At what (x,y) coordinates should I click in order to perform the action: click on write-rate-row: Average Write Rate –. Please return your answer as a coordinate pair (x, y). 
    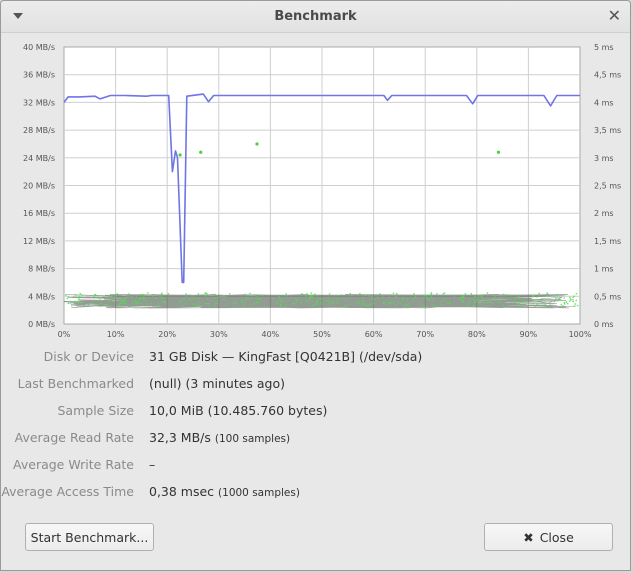
    Looking at the image, I should click on (315, 467).